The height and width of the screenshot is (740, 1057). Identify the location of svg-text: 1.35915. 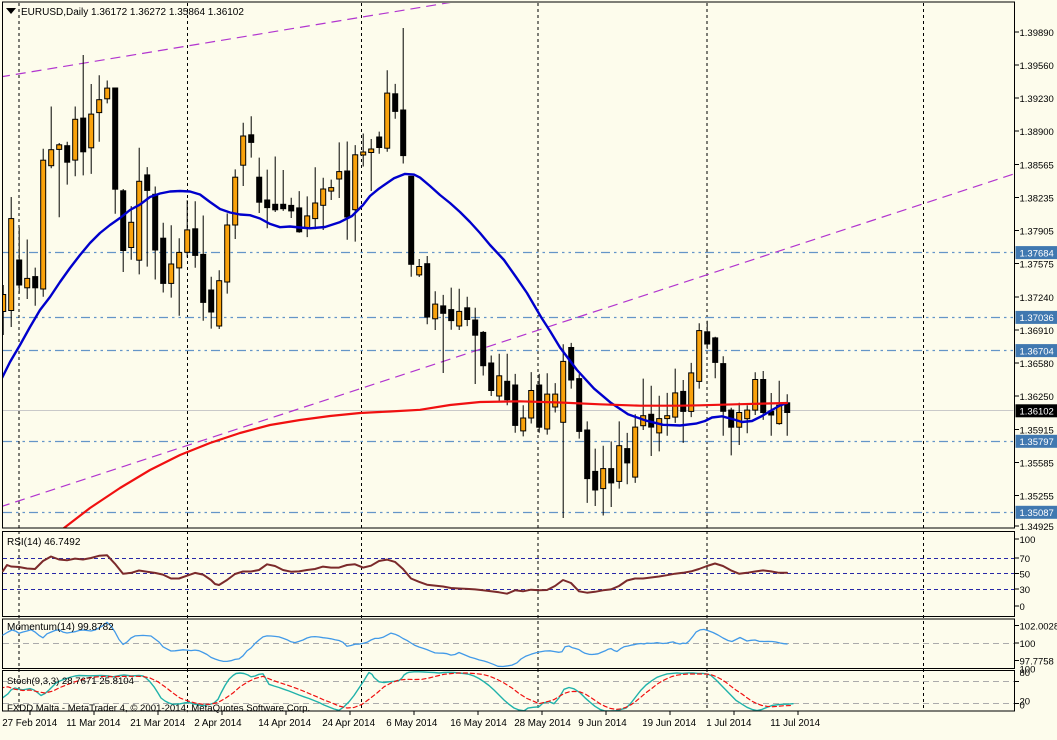
(1037, 430).